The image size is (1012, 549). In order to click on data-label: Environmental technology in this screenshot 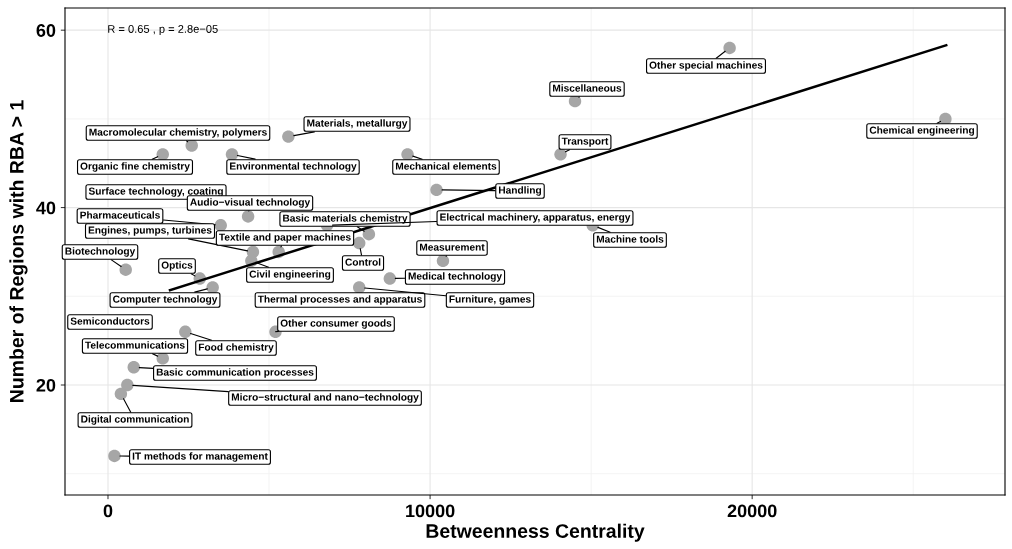, I will do `click(293, 167)`.